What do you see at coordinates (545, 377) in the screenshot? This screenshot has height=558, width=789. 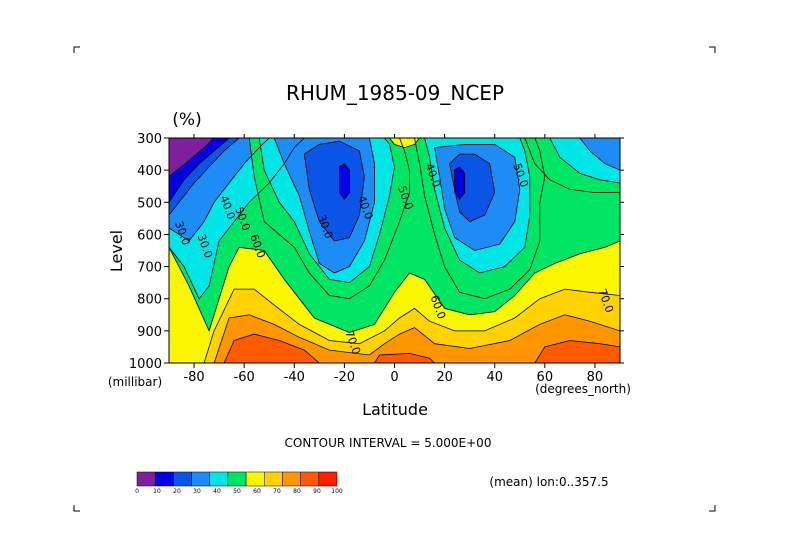 I see `x-tick-label: 60` at bounding box center [545, 377].